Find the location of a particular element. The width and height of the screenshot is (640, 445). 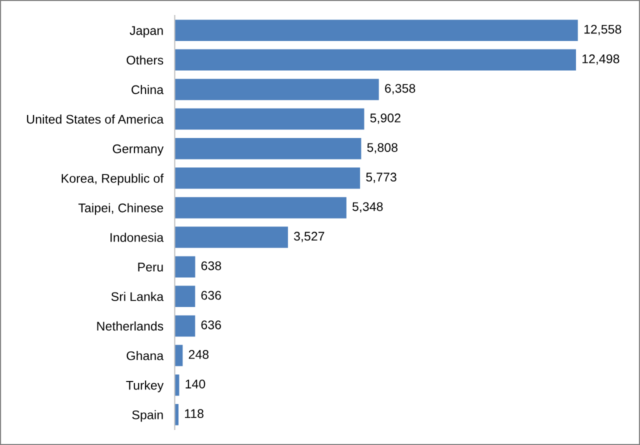

data-label: 12,498 is located at coordinates (601, 59).